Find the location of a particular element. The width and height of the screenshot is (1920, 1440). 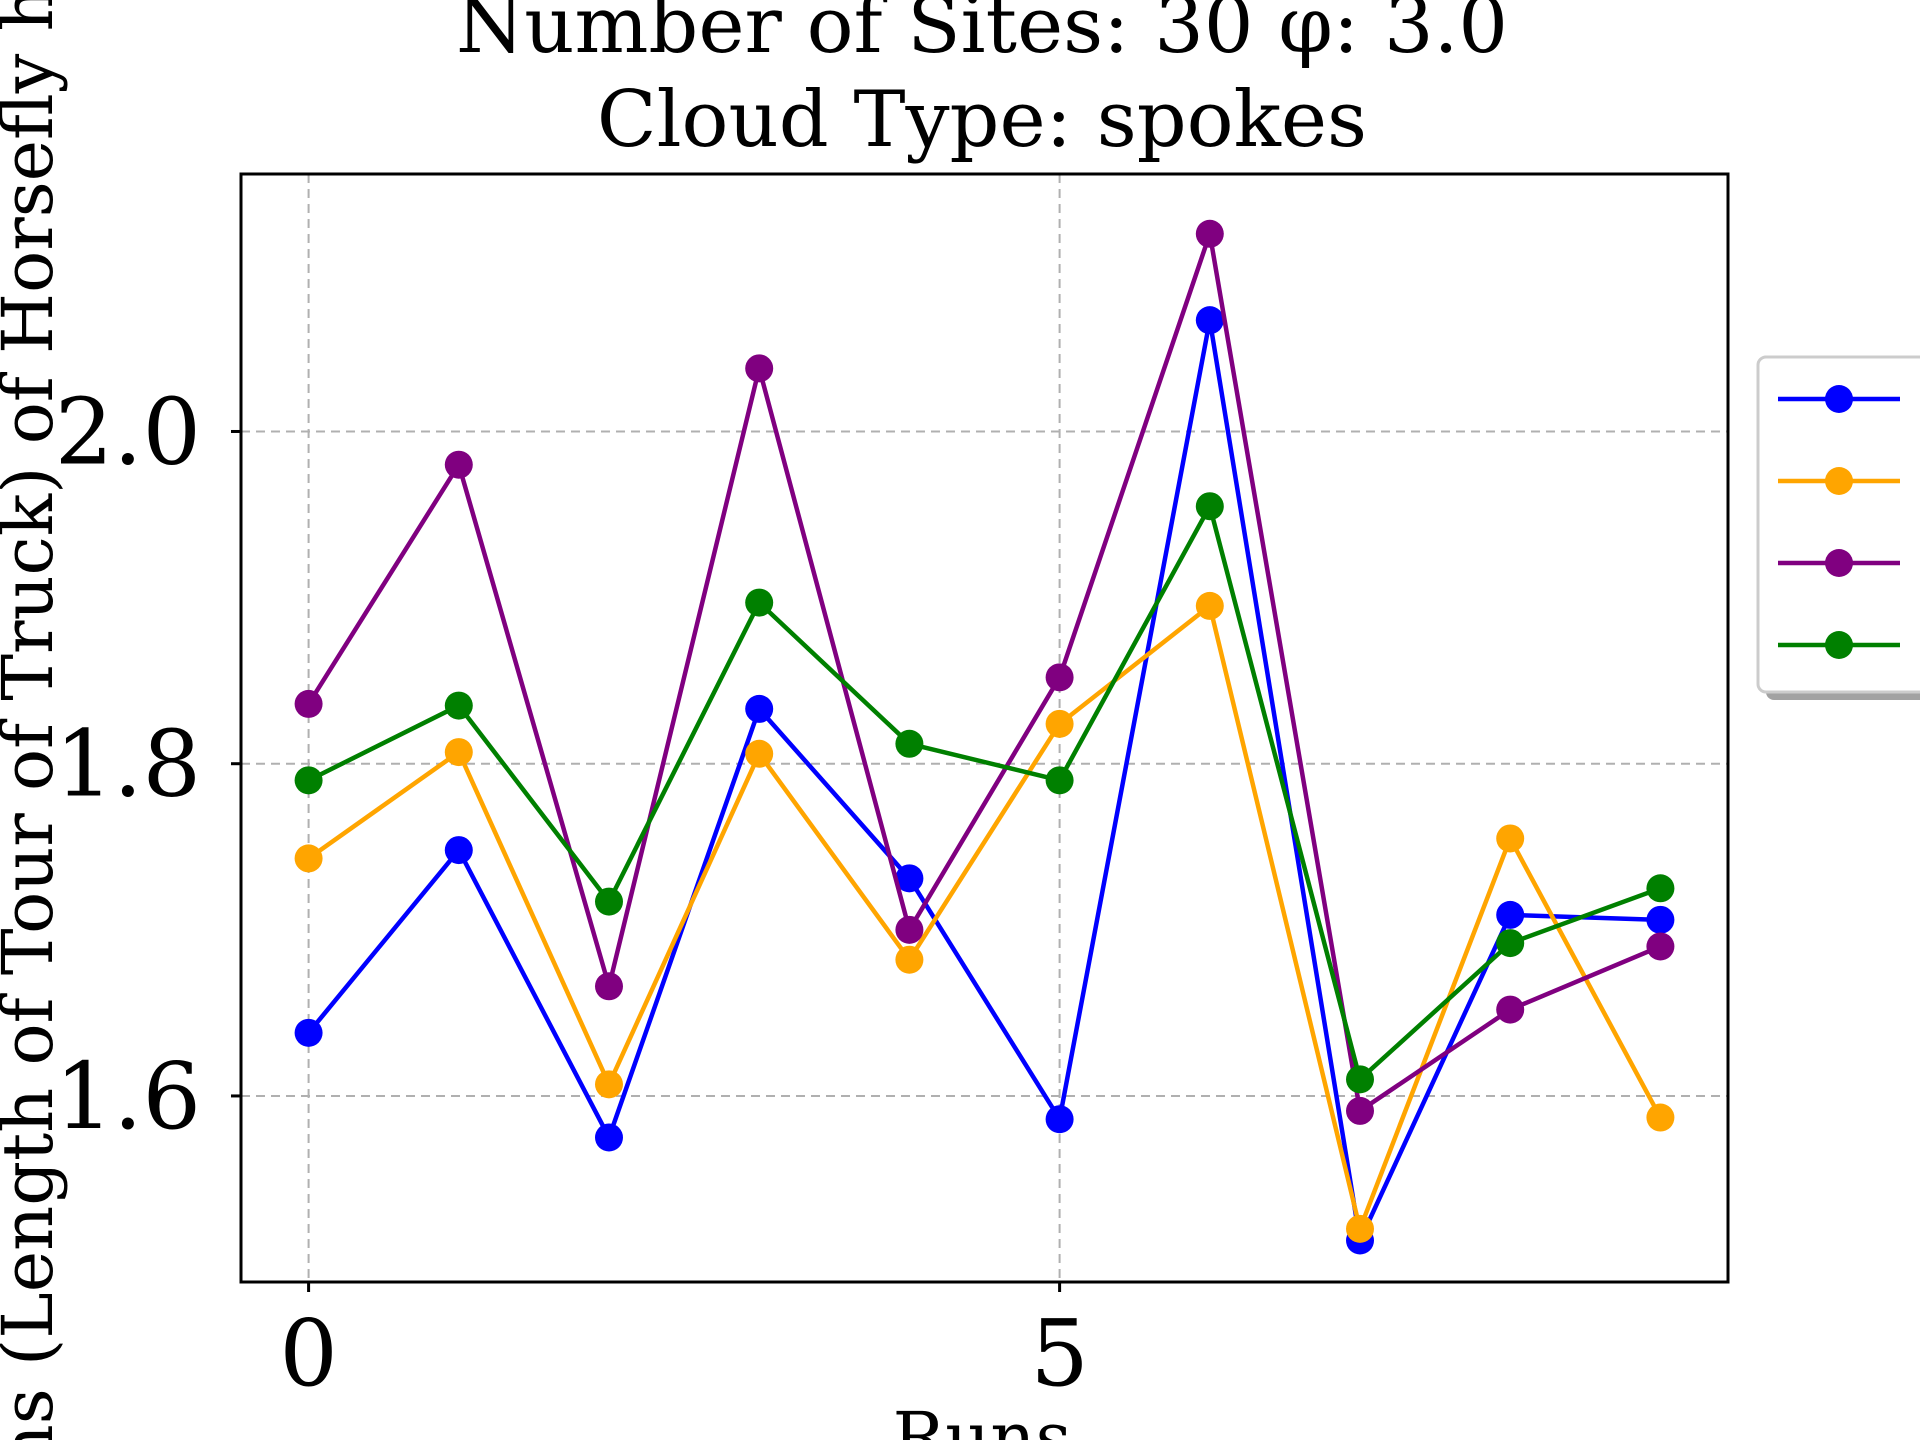

legend is located at coordinates (1838, 527).